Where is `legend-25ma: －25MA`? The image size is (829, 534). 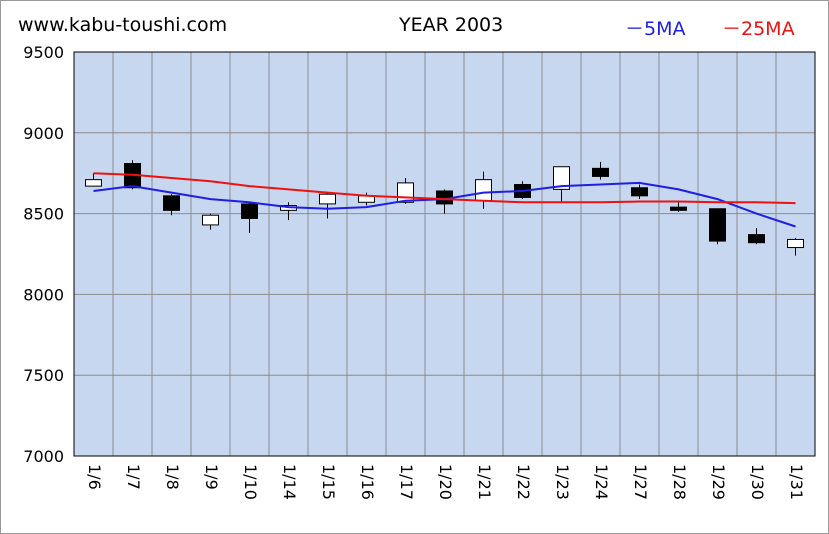 legend-25ma: －25MA is located at coordinates (758, 29).